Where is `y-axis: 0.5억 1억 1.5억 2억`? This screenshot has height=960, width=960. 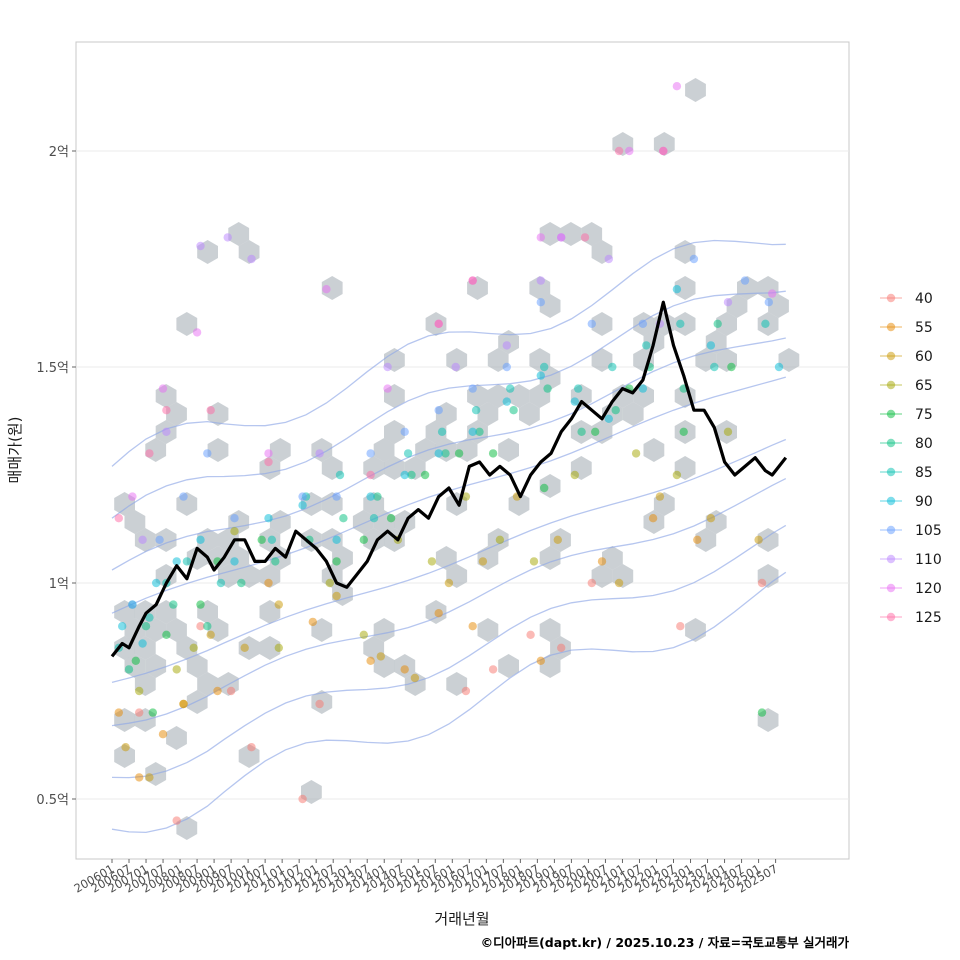
y-axis: 0.5억 1억 1.5억 2억 is located at coordinates (56, 476).